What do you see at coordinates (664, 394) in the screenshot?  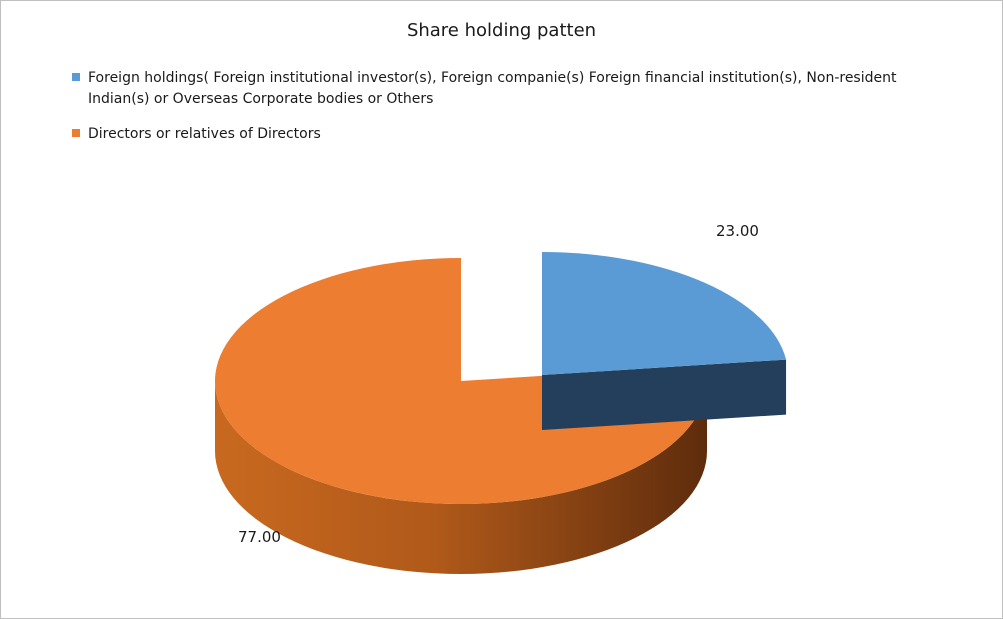 I see `slice-side-foreign-holdings` at bounding box center [664, 394].